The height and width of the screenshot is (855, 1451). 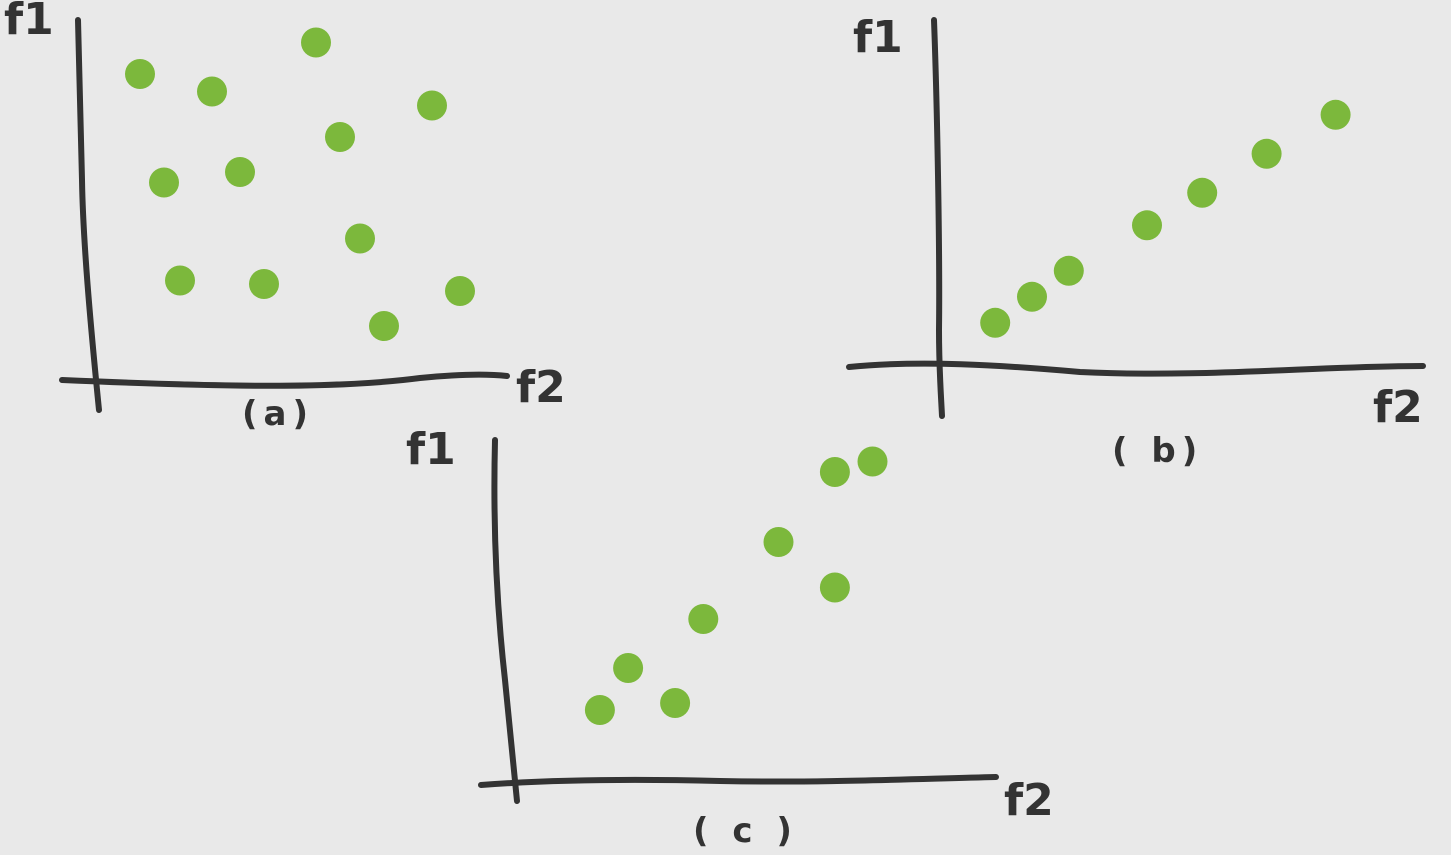 I want to click on panel-b-x-label: f2, so click(x=1398, y=407).